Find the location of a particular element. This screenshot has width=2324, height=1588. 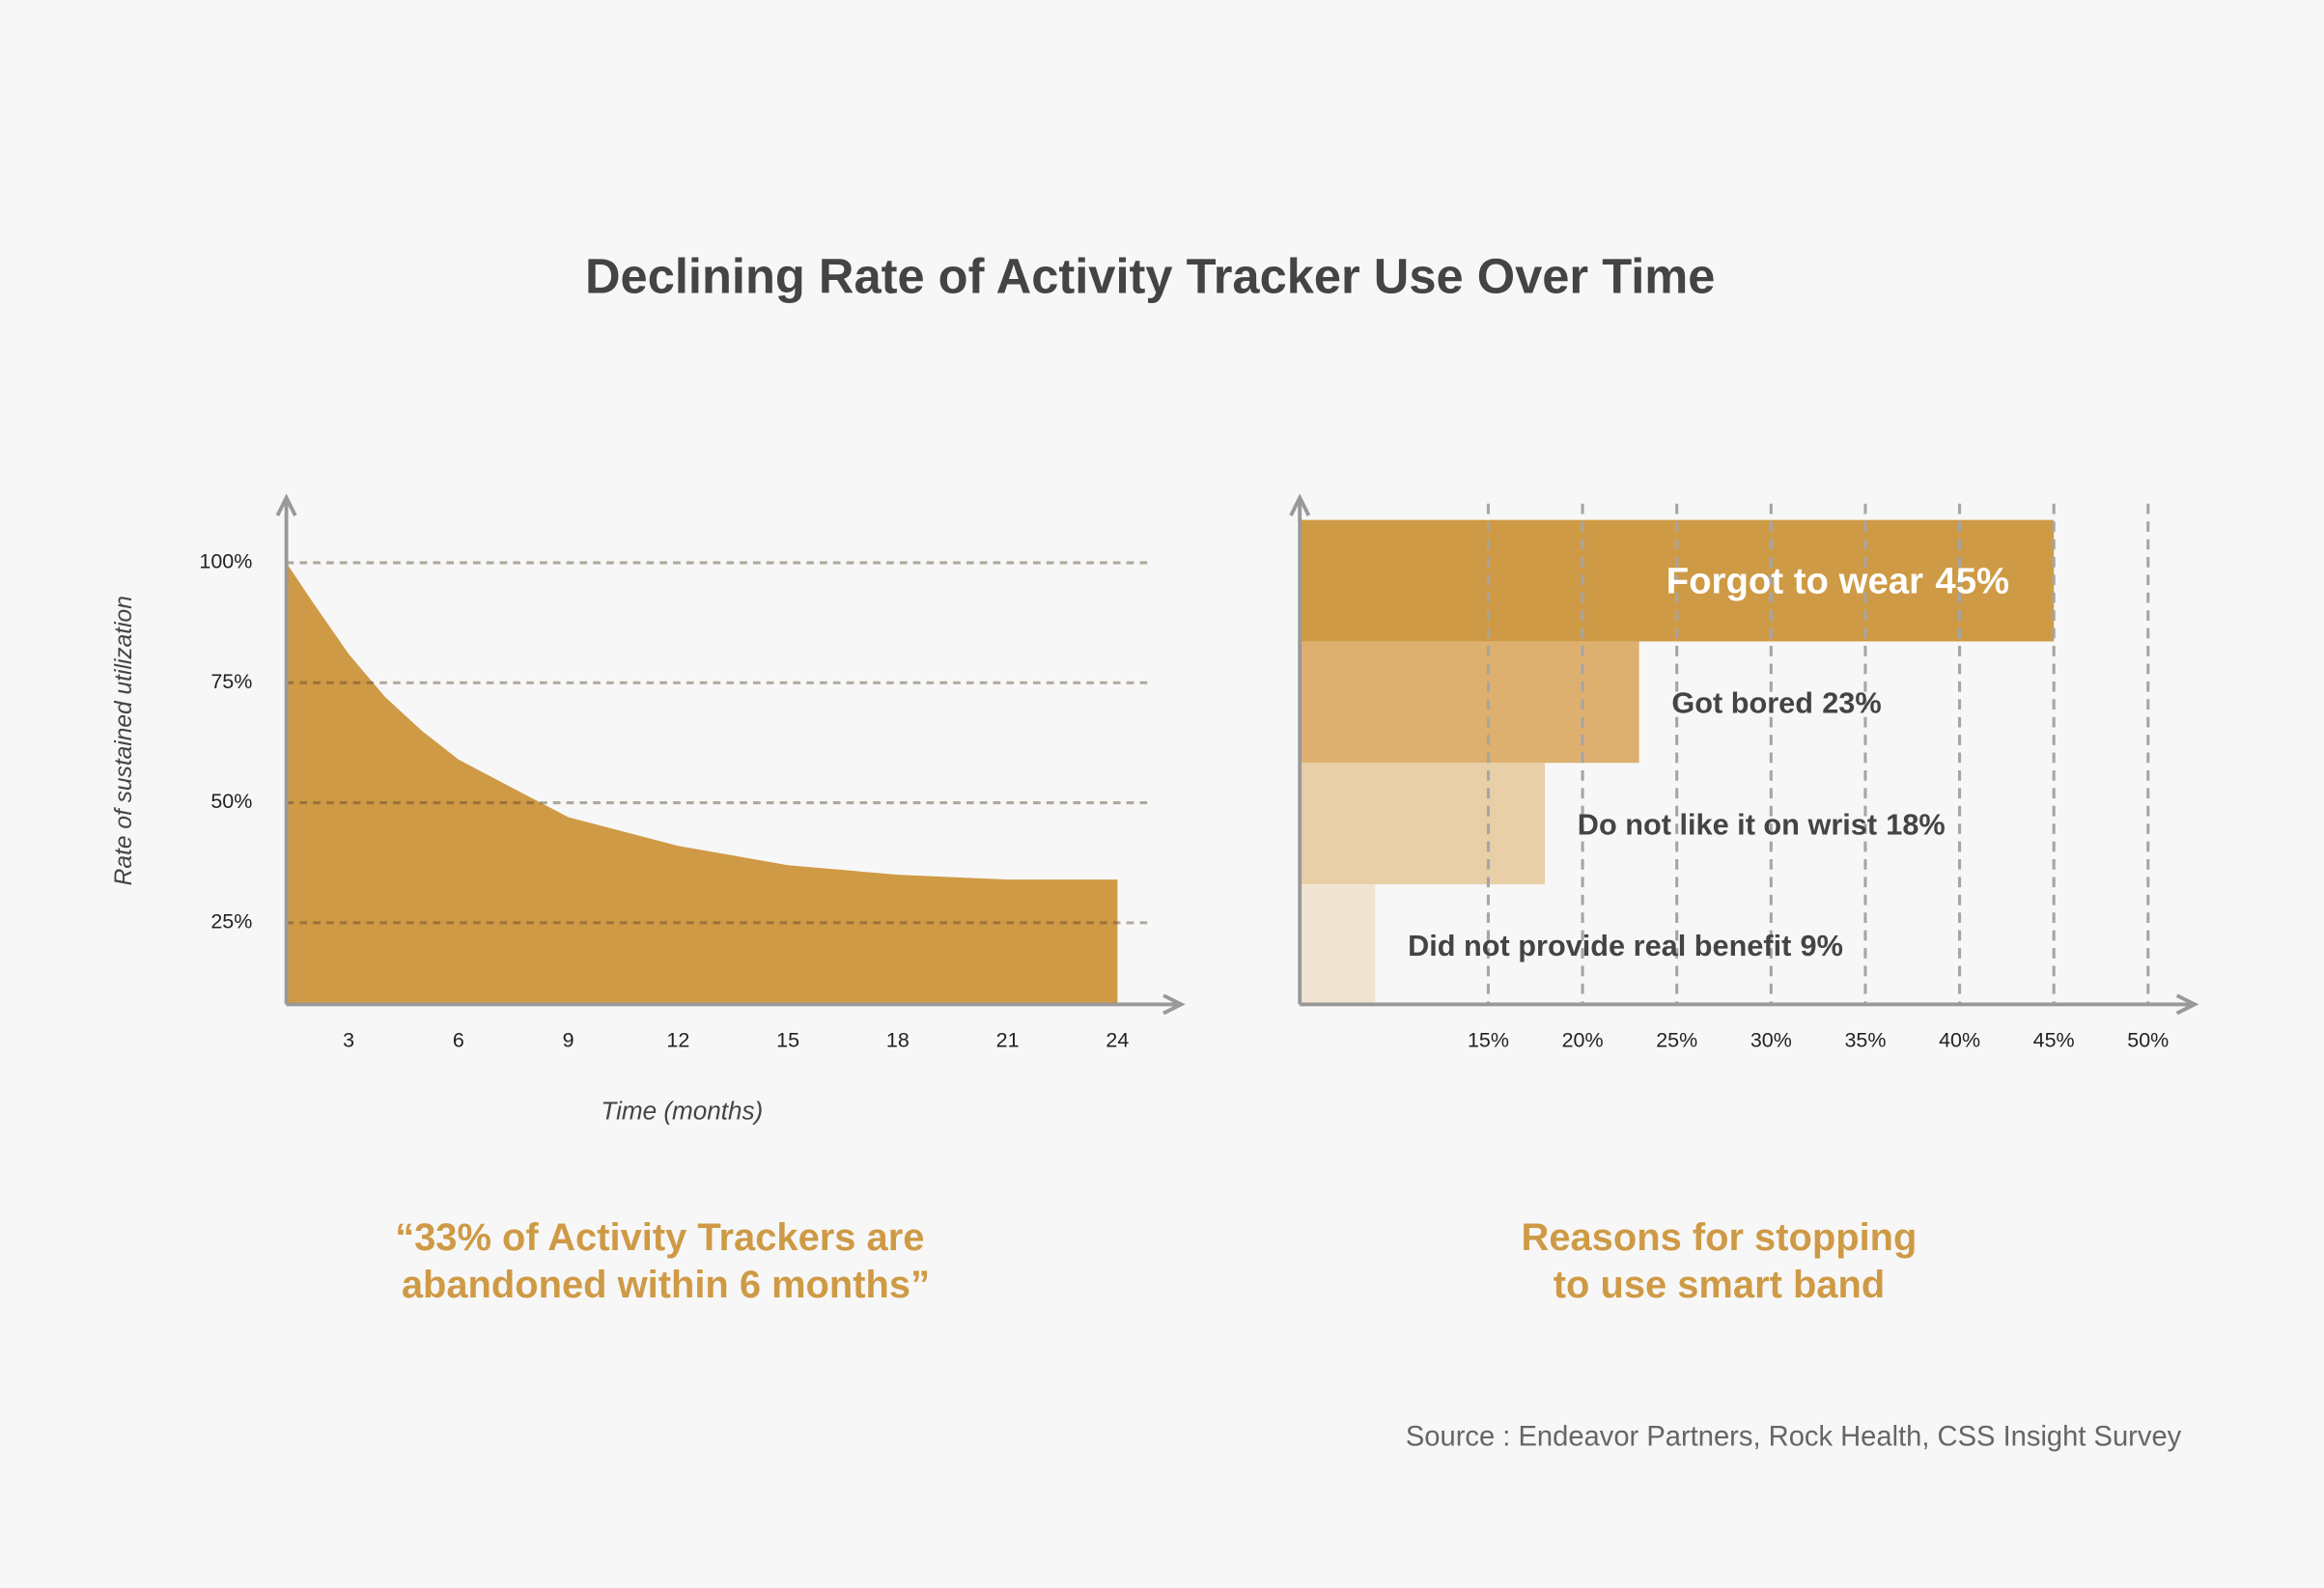

x-tick-label: 18 is located at coordinates (898, 1039).